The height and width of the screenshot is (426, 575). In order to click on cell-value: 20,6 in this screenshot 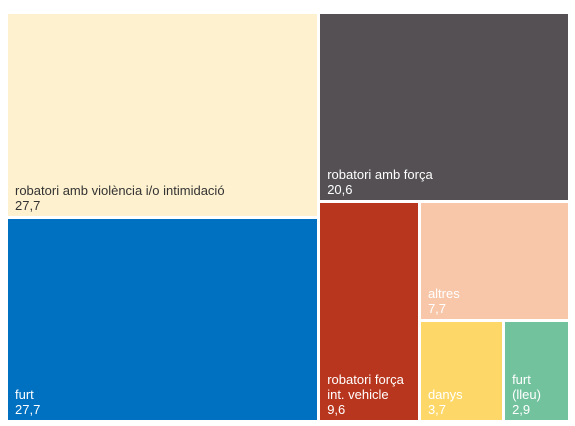, I will do `click(340, 190)`.